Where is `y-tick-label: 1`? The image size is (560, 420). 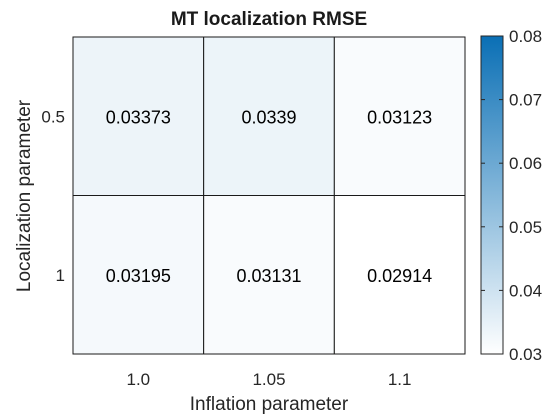 y-tick-label: 1 is located at coordinates (60, 275).